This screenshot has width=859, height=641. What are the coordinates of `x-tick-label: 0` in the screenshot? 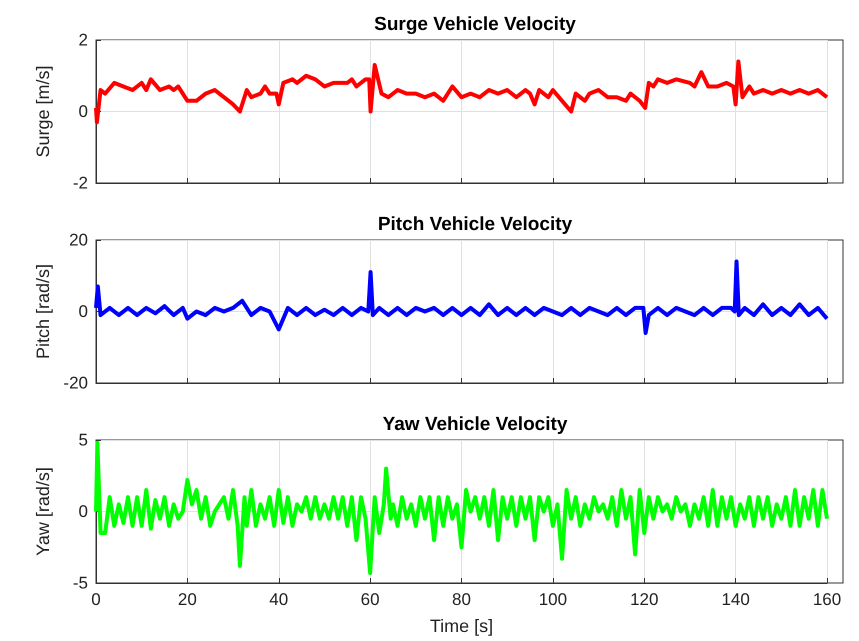 It's located at (96, 599).